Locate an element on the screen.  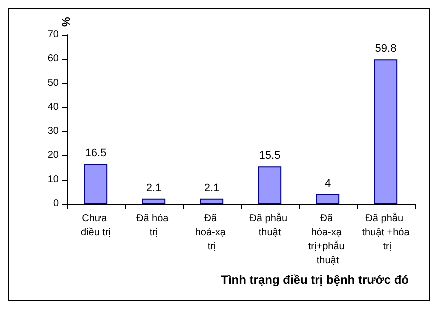
x-tick-label: Đã phẫu thuật +hóa trị is located at coordinates (386, 232).